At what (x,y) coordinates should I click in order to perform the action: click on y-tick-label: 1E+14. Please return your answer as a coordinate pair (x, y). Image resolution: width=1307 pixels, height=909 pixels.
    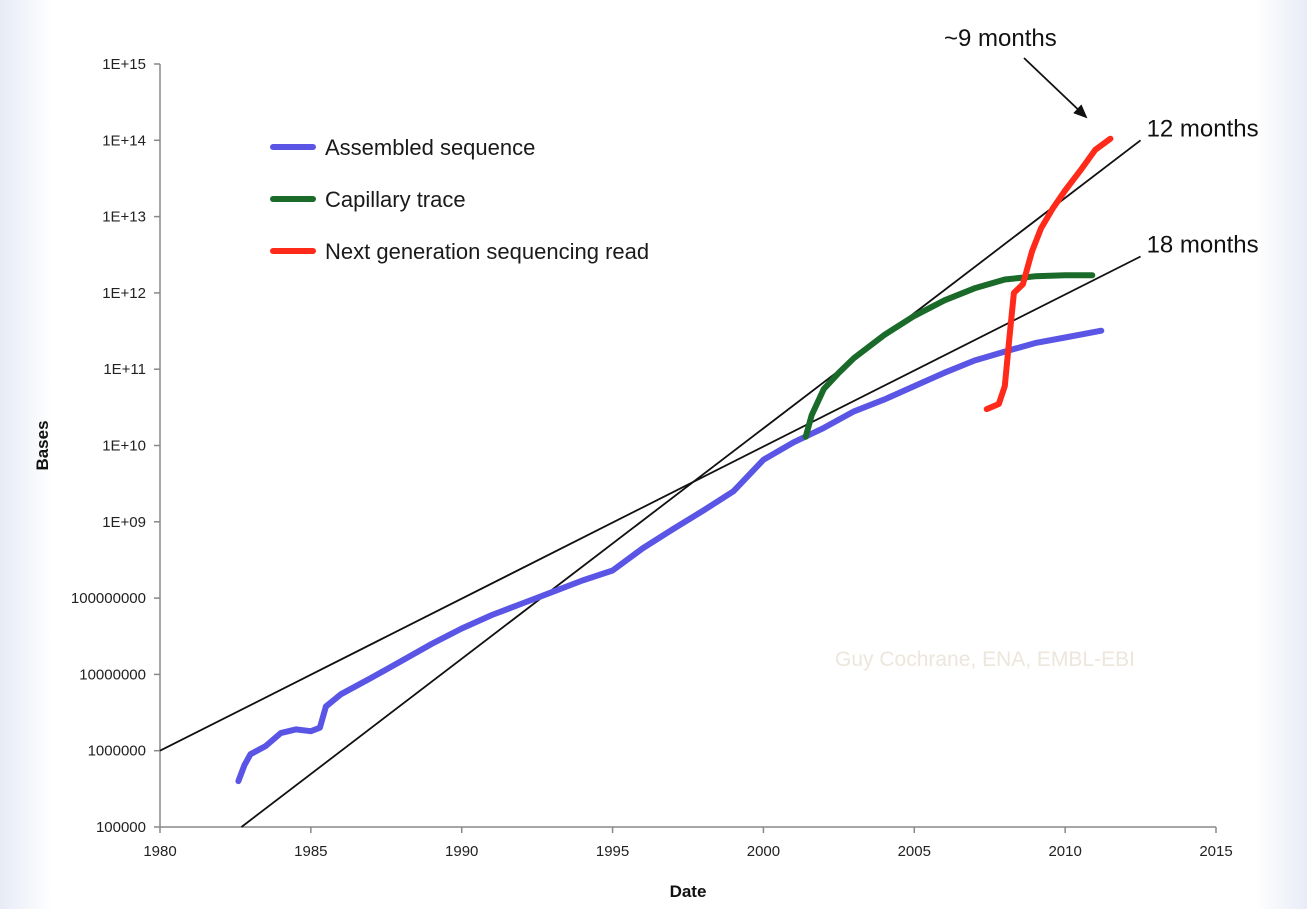
    Looking at the image, I should click on (124, 140).